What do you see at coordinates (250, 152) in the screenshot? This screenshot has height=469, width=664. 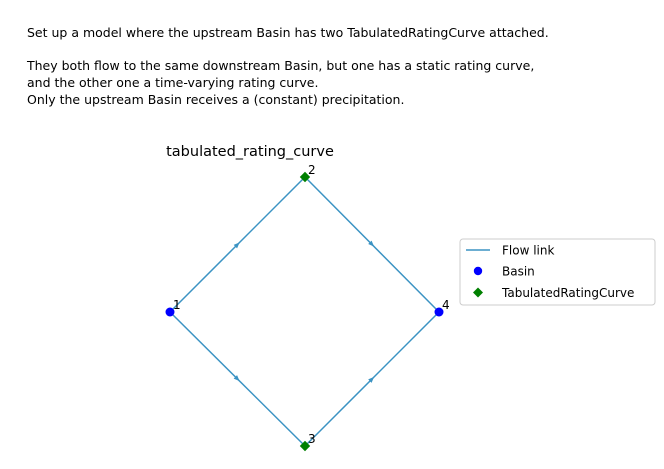 I see `diagram-title: tabulated_rating_curve` at bounding box center [250, 152].